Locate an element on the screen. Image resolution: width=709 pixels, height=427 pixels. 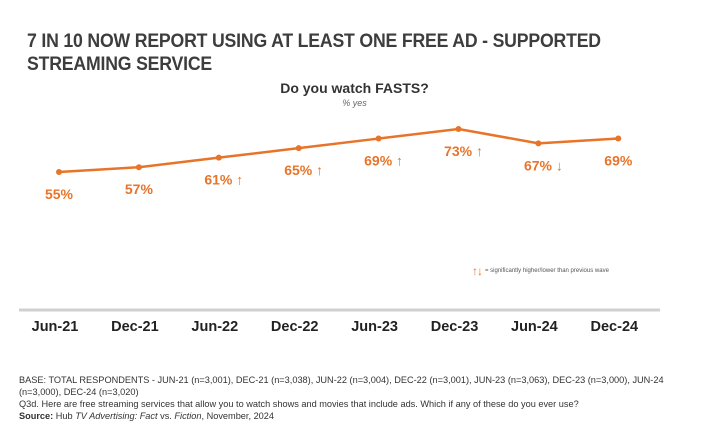
data-label: 61% ↑ is located at coordinates (223, 180).